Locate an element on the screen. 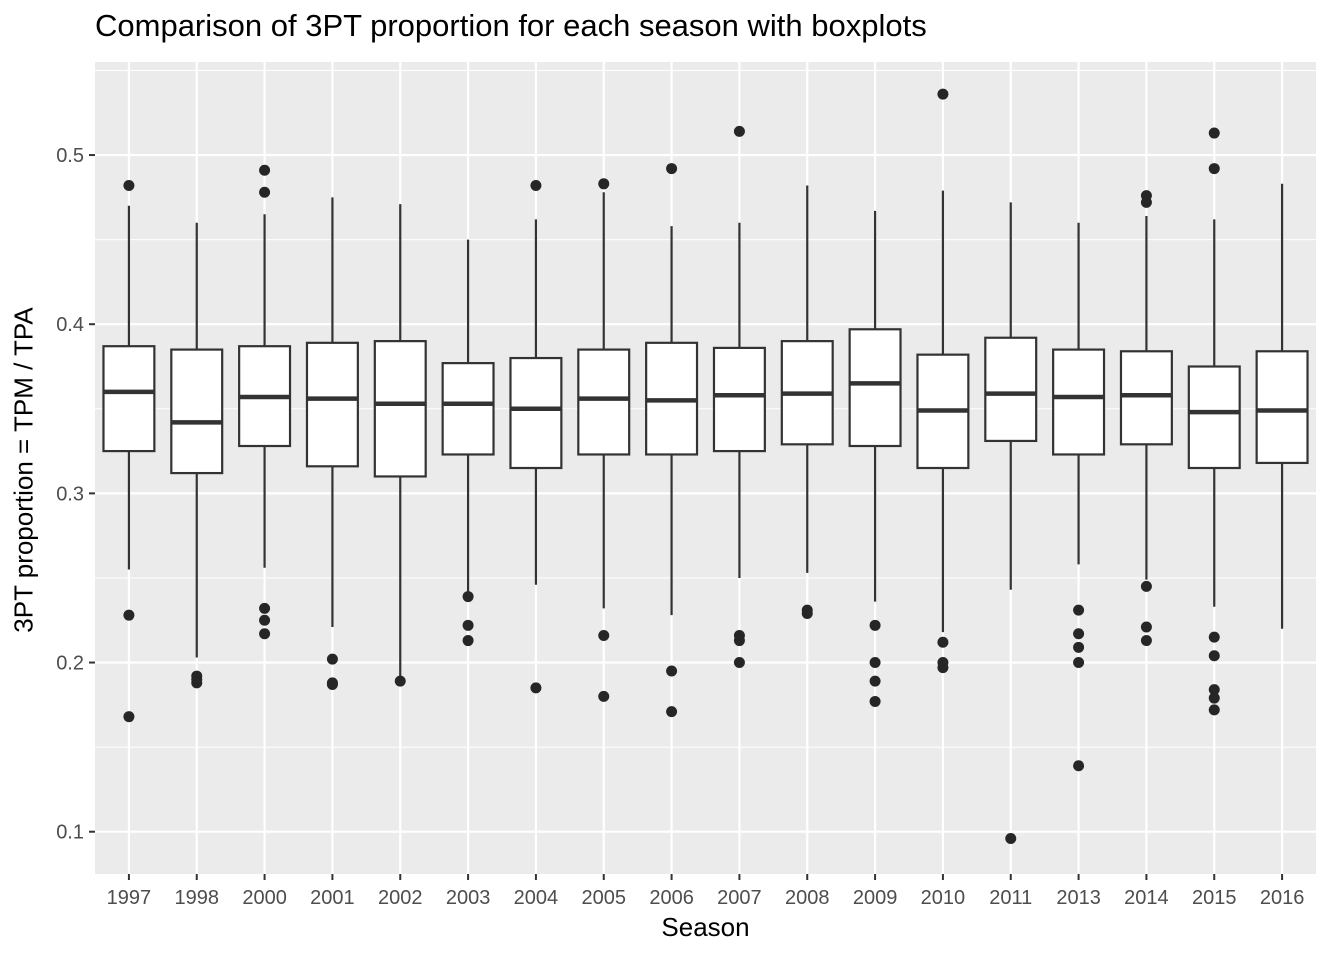 The height and width of the screenshot is (960, 1344). y-tick-label: 0.1 is located at coordinates (70, 833).